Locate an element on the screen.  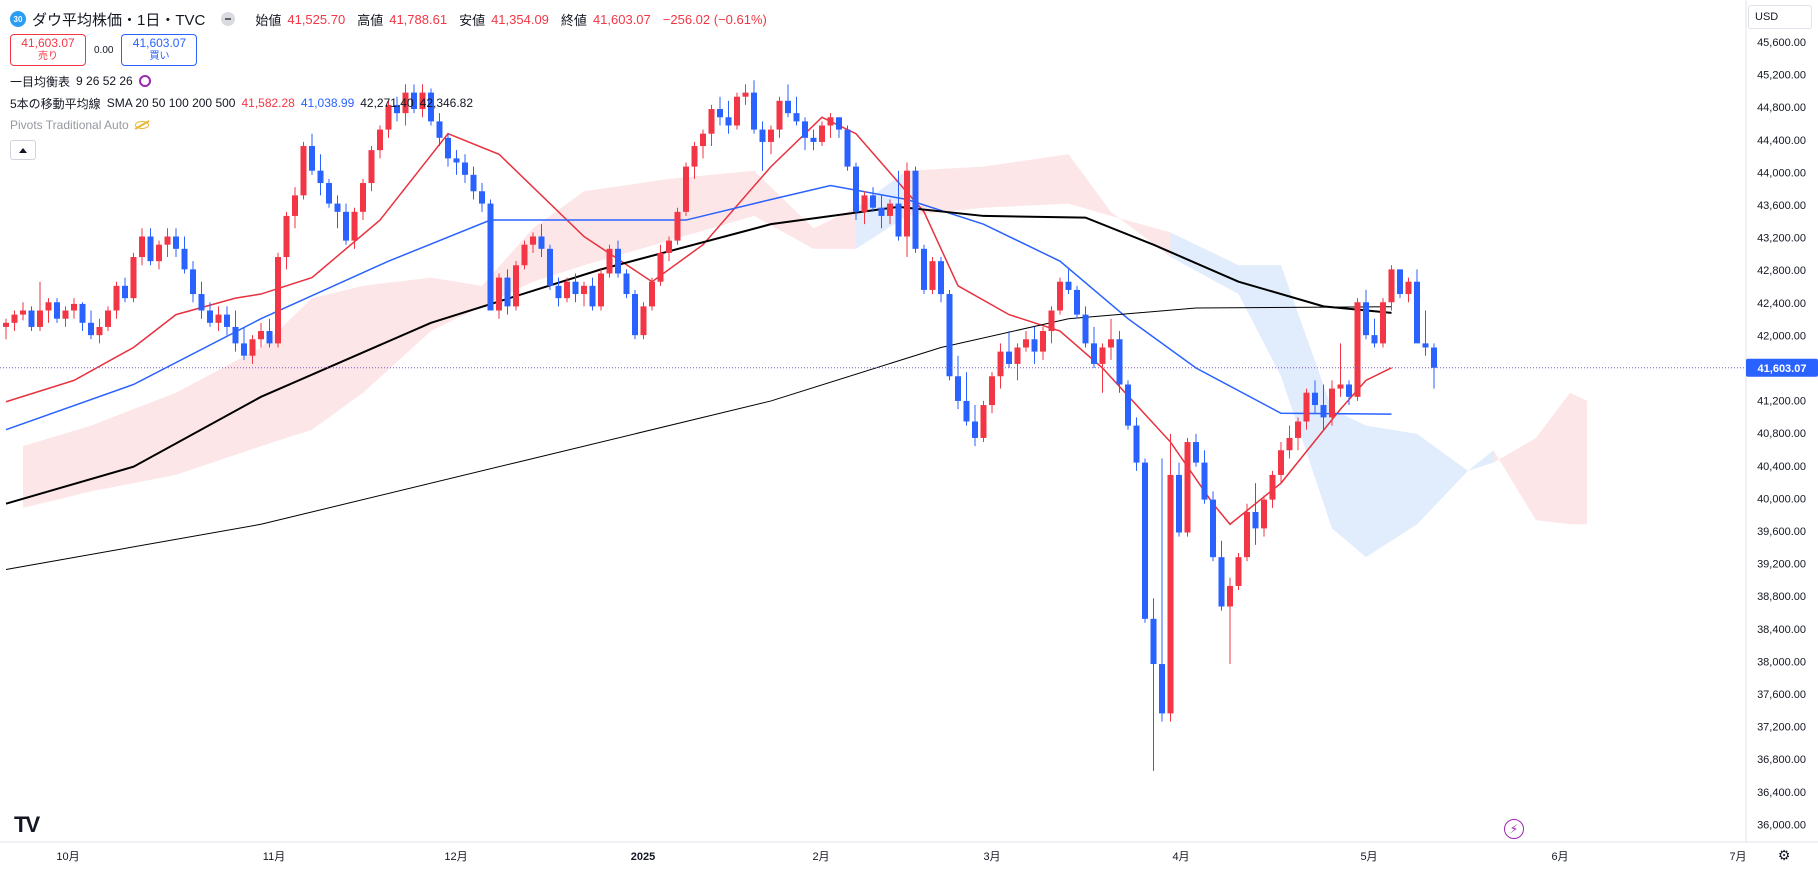
pivots-label: Pivots Traditional Auto is located at coordinates (69, 125).